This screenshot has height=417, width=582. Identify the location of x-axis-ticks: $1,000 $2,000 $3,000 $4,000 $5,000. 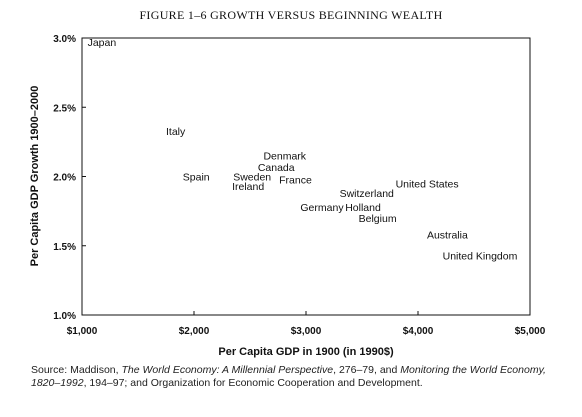
(306, 324).